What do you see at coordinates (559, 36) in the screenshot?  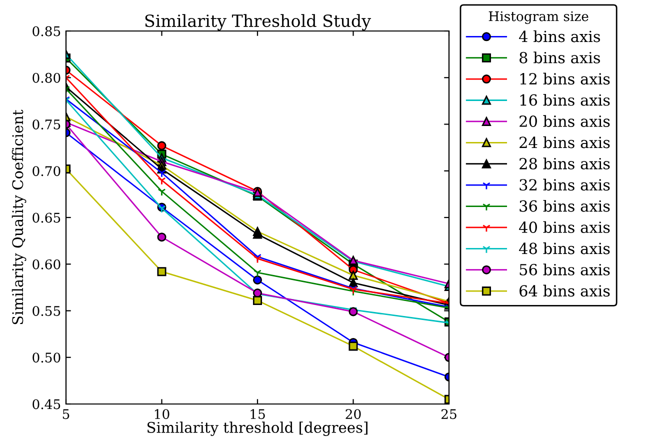 I see `legend-label: 4 bins axis` at bounding box center [559, 36].